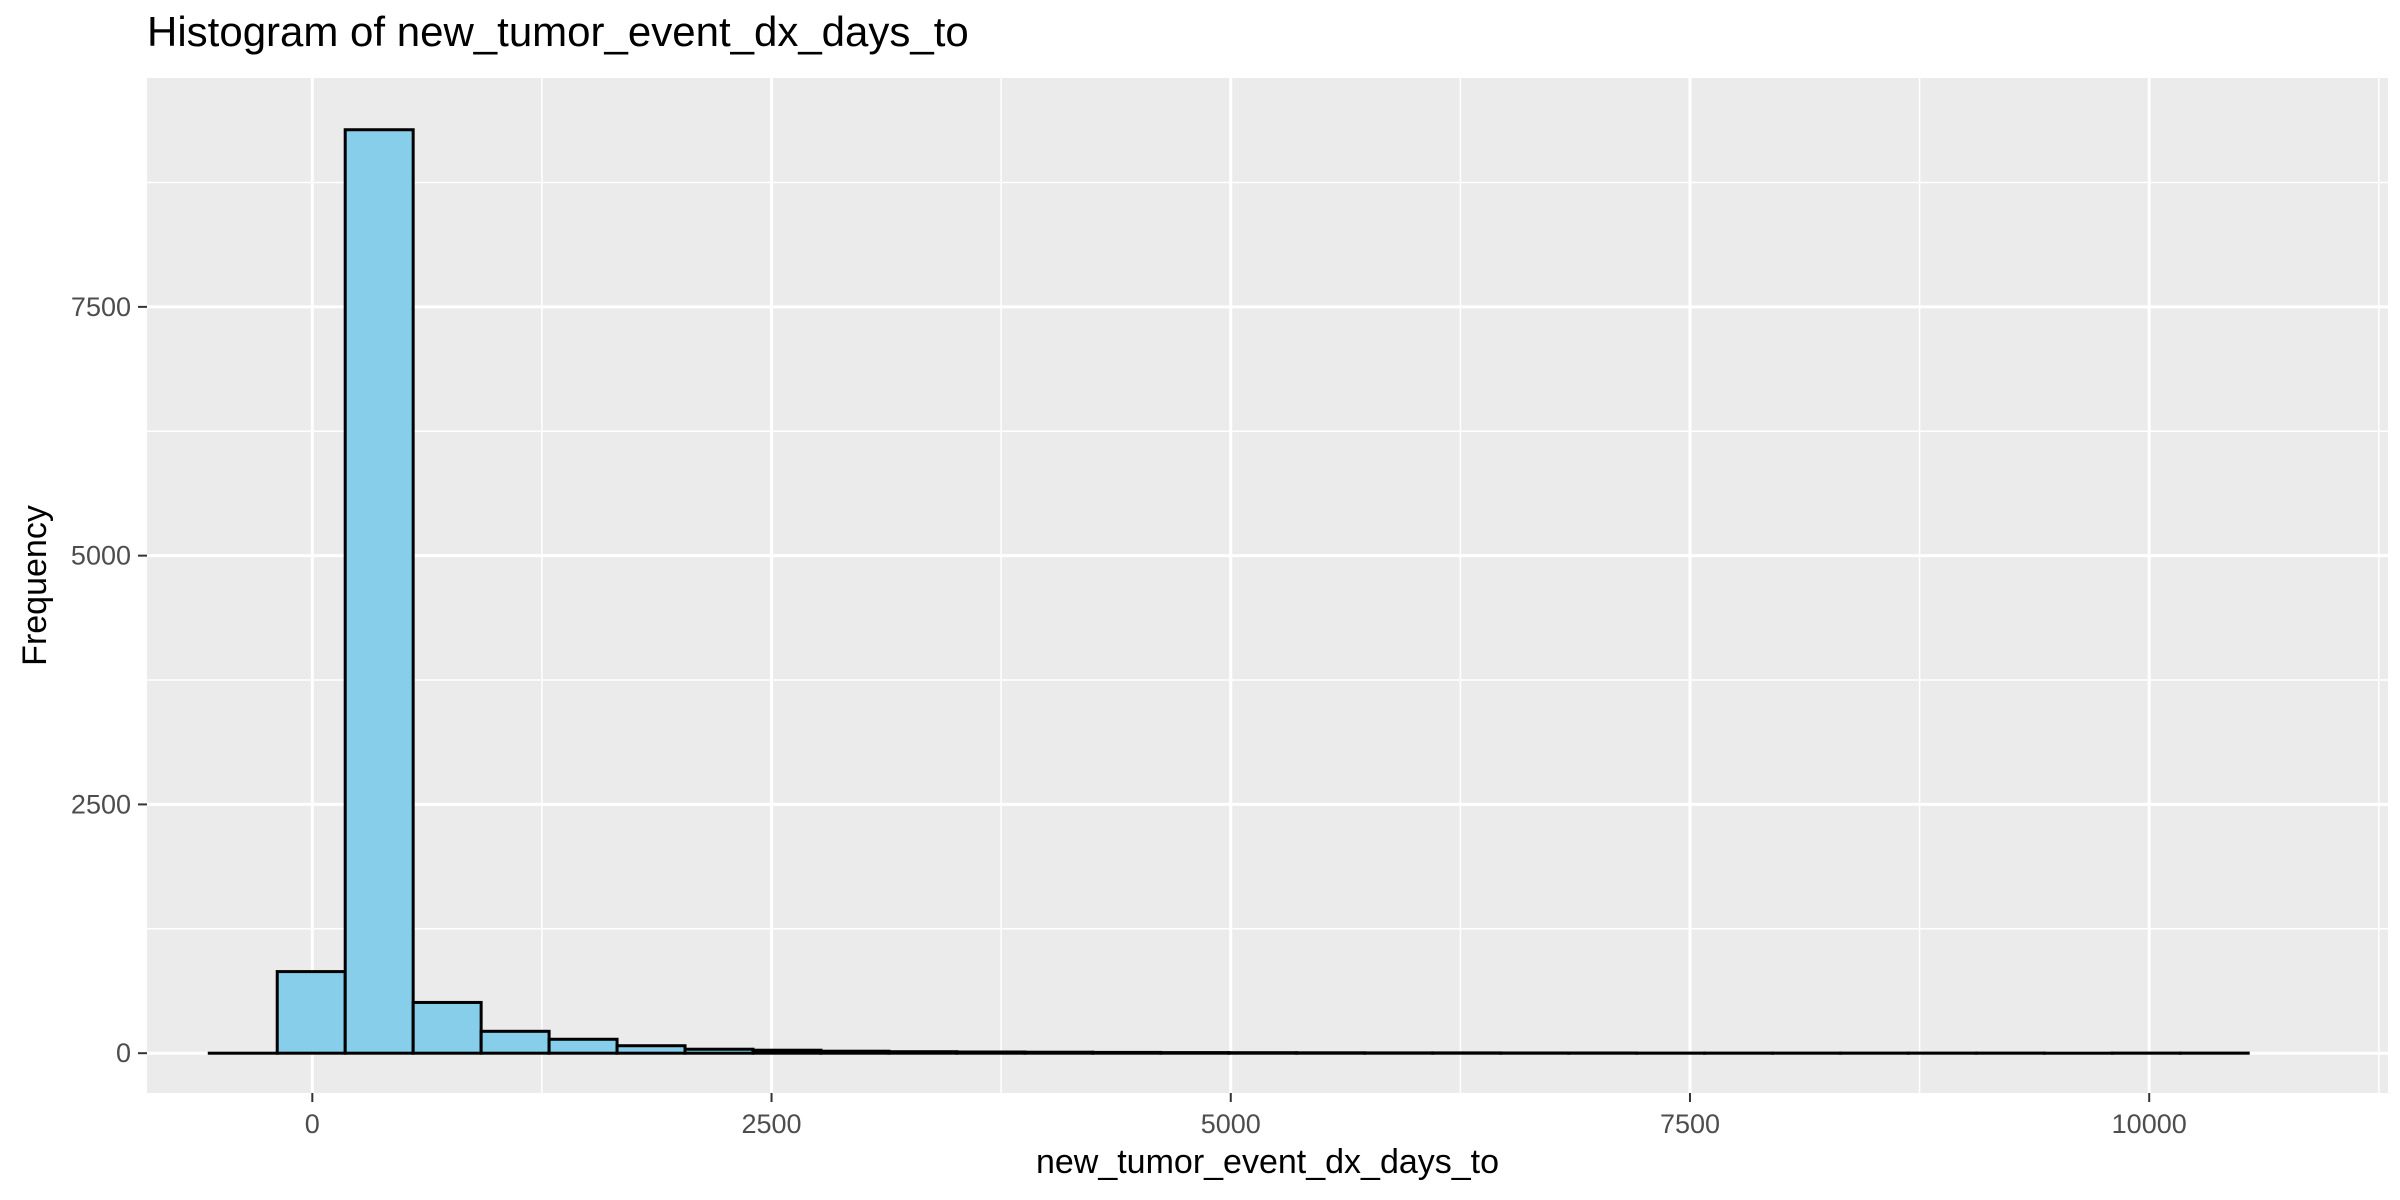 This screenshot has height=1200, width=2400. What do you see at coordinates (101, 804) in the screenshot?
I see `y-tick-label: 2500` at bounding box center [101, 804].